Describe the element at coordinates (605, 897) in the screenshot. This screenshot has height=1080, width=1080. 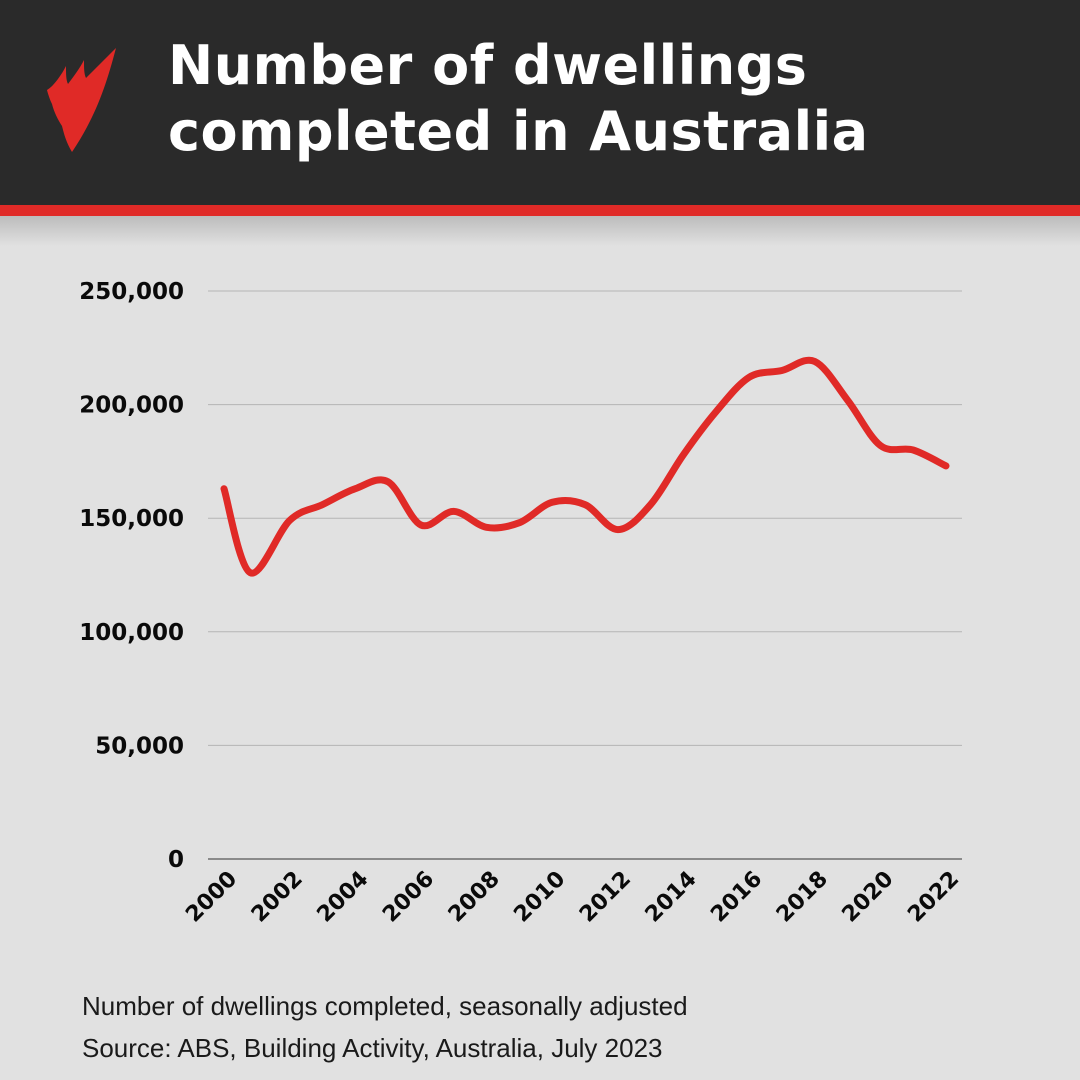
I see `x-tick-label: 2012` at that location.